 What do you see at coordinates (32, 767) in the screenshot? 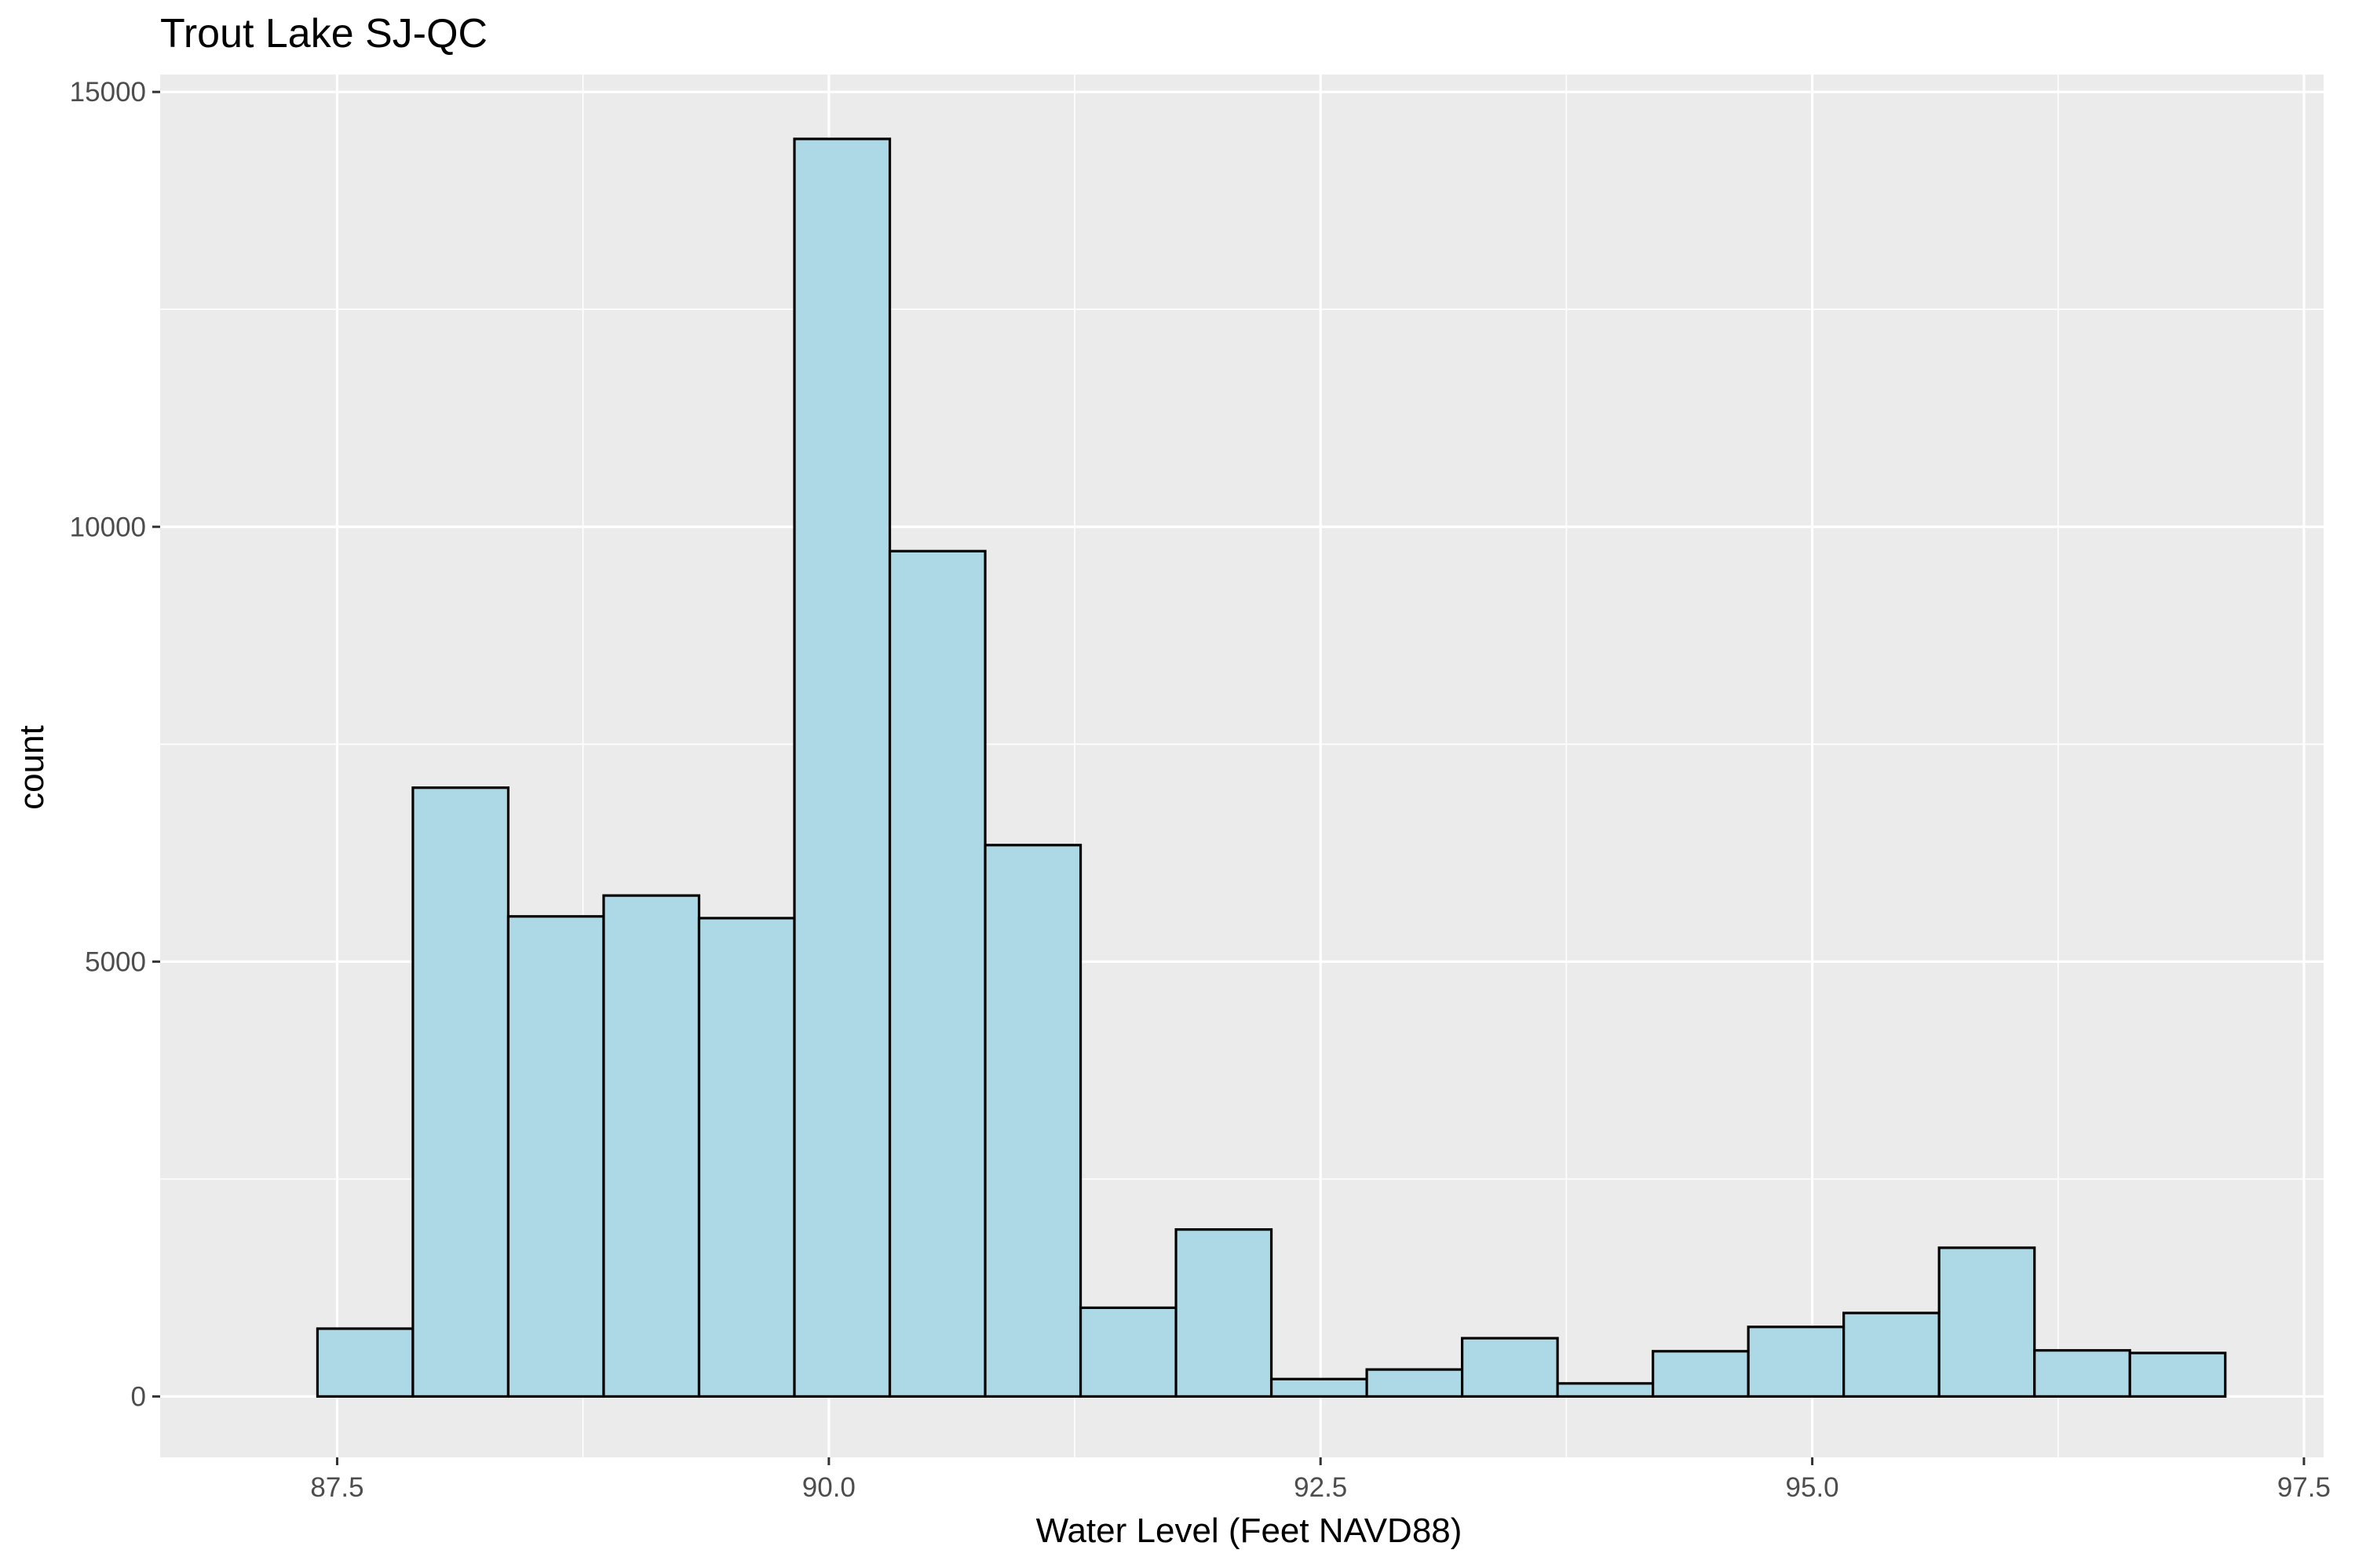
I see `y-axis-title: count` at bounding box center [32, 767].